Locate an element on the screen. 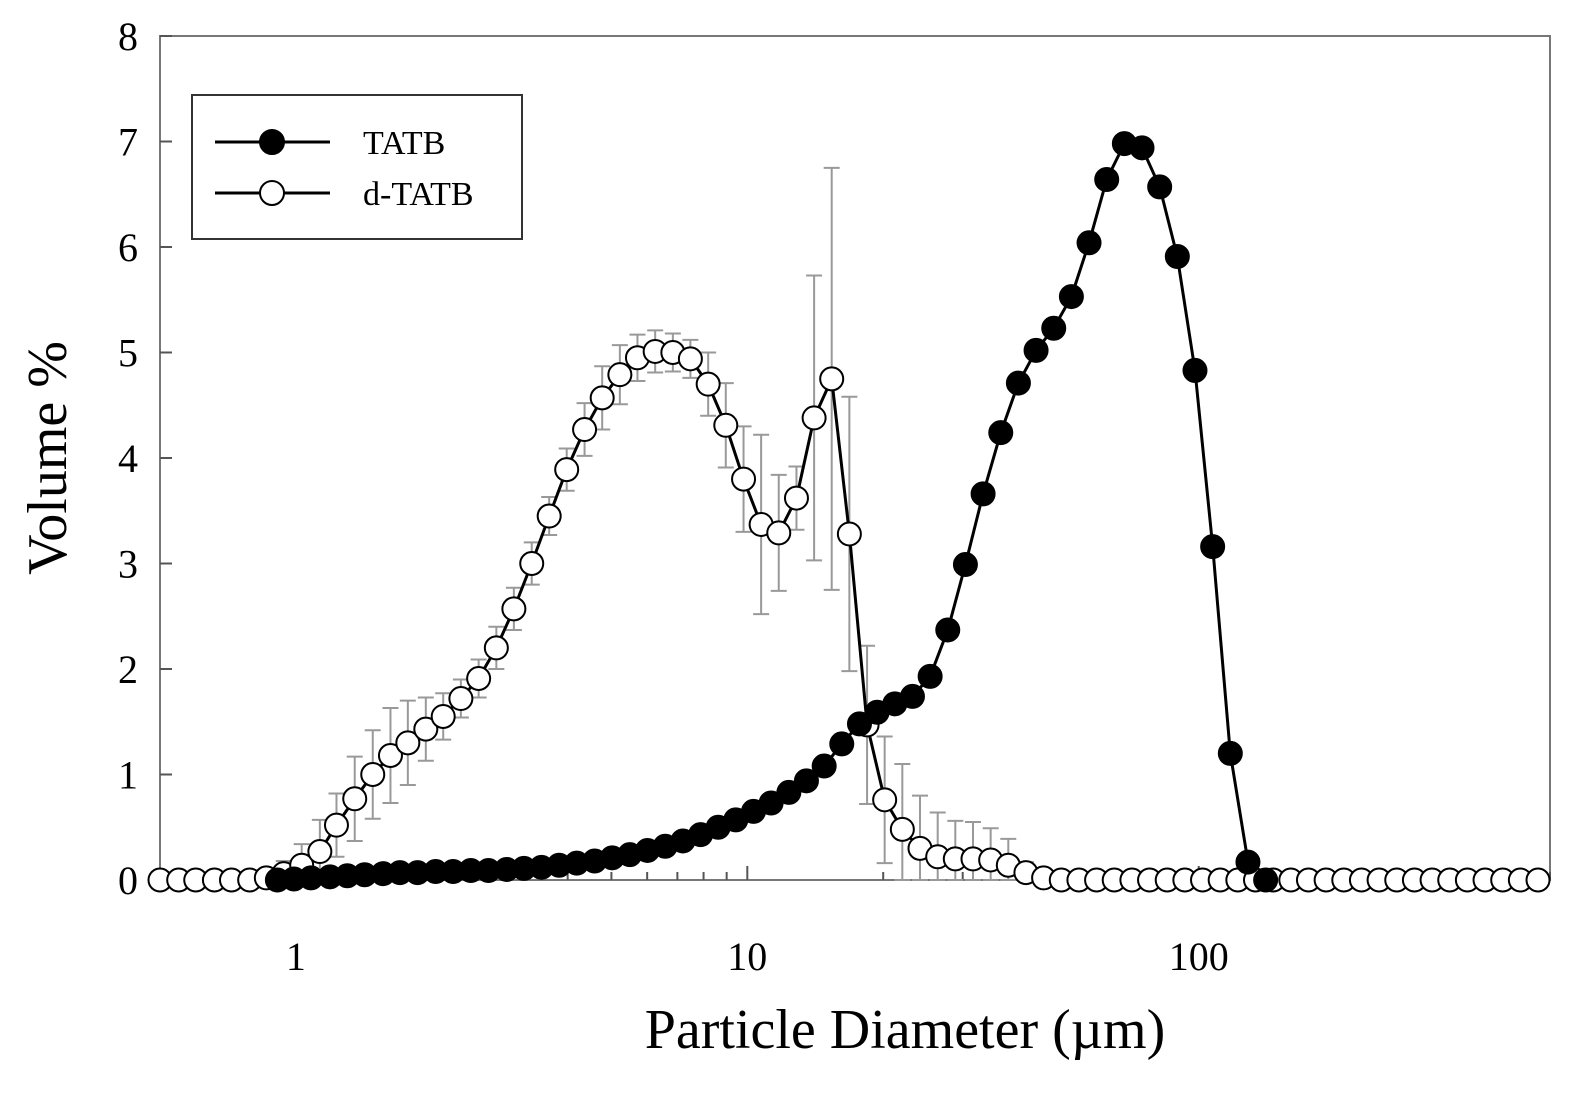 Image resolution: width=1588 pixels, height=1094 pixels. legend-box is located at coordinates (357, 167).